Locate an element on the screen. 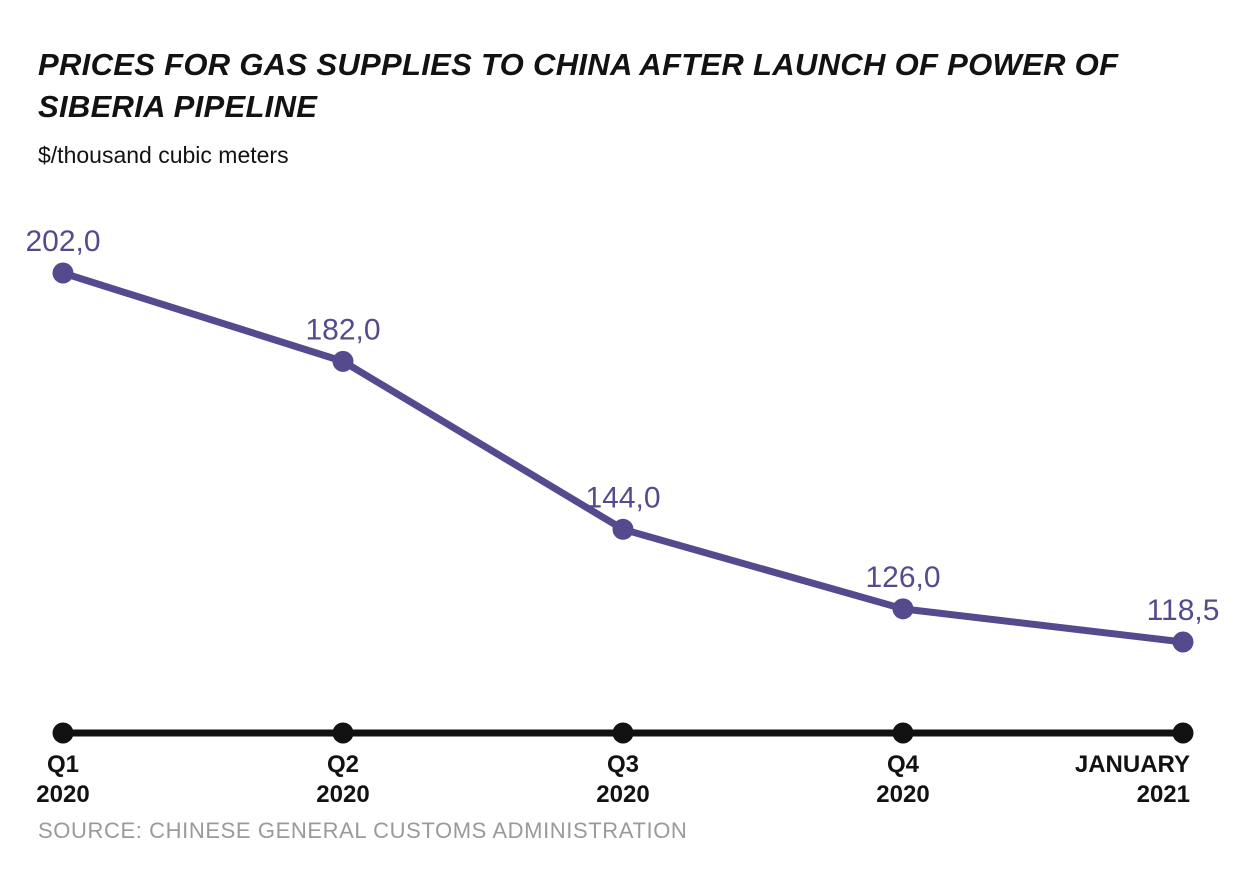  data-point-label: 144,0 is located at coordinates (622, 497).